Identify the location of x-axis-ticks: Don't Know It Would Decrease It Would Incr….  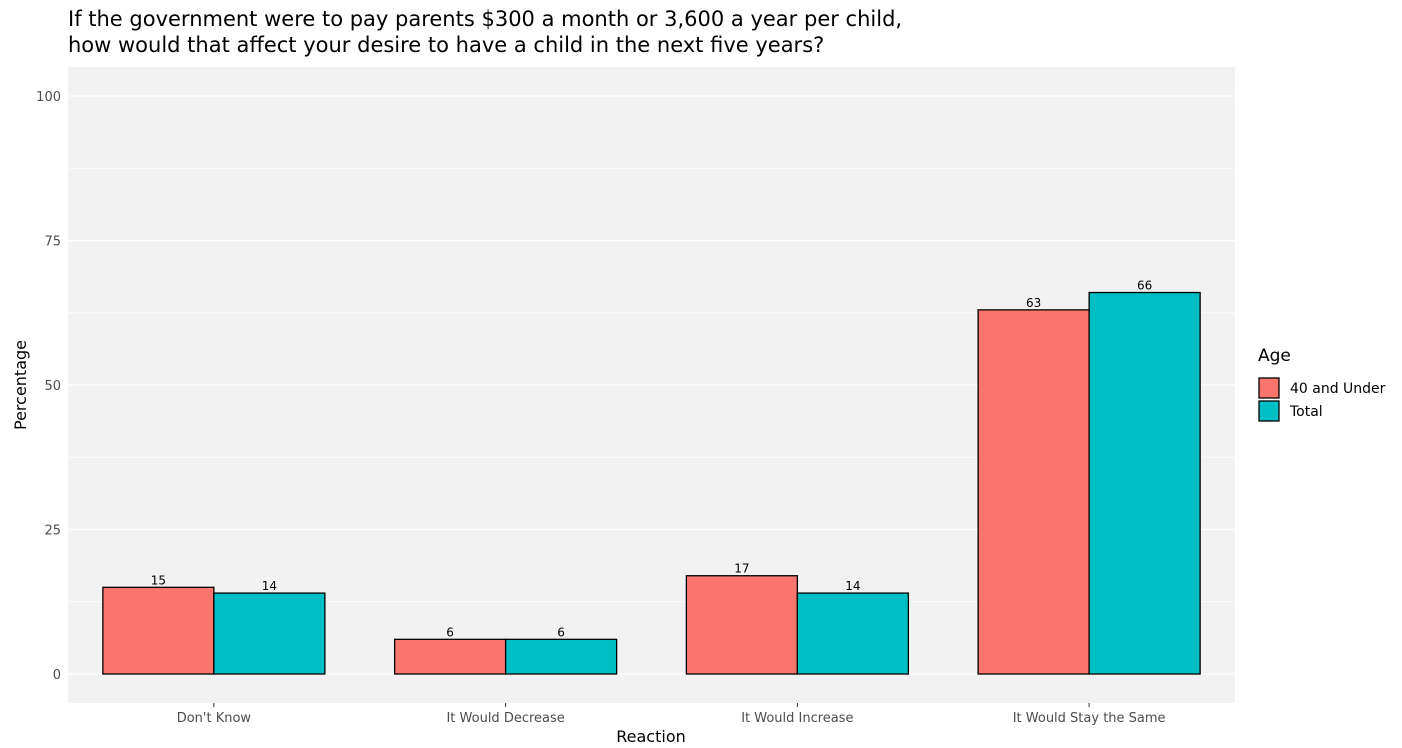
(671, 714).